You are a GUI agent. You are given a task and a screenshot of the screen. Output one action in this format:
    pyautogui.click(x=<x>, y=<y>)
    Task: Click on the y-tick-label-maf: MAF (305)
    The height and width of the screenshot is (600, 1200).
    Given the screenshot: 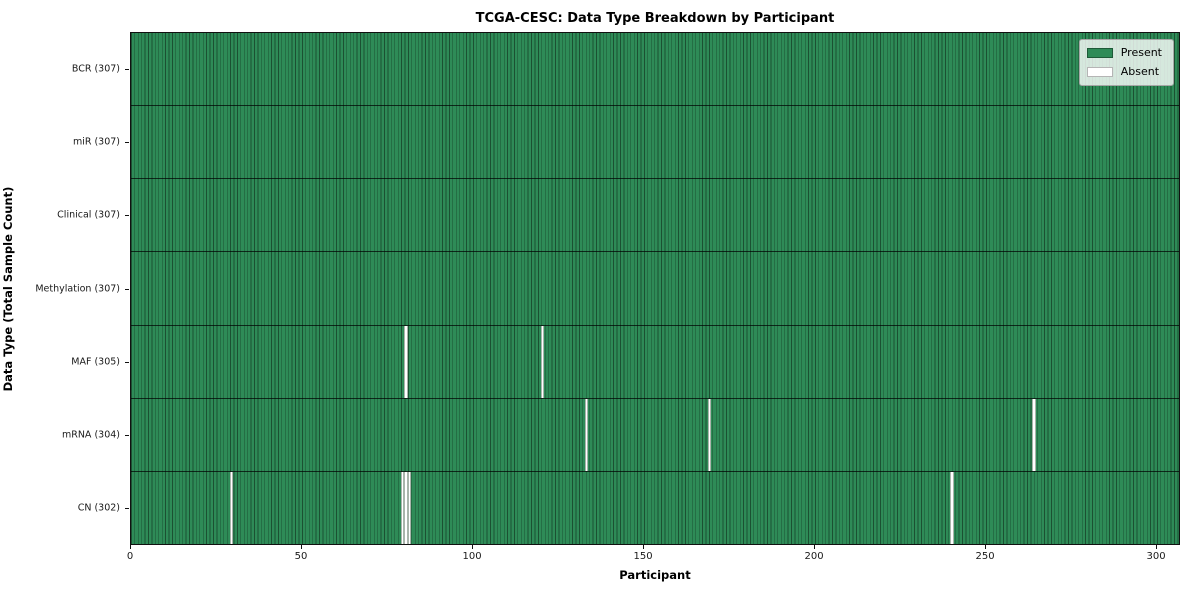 What is the action you would take?
    pyautogui.click(x=95, y=362)
    